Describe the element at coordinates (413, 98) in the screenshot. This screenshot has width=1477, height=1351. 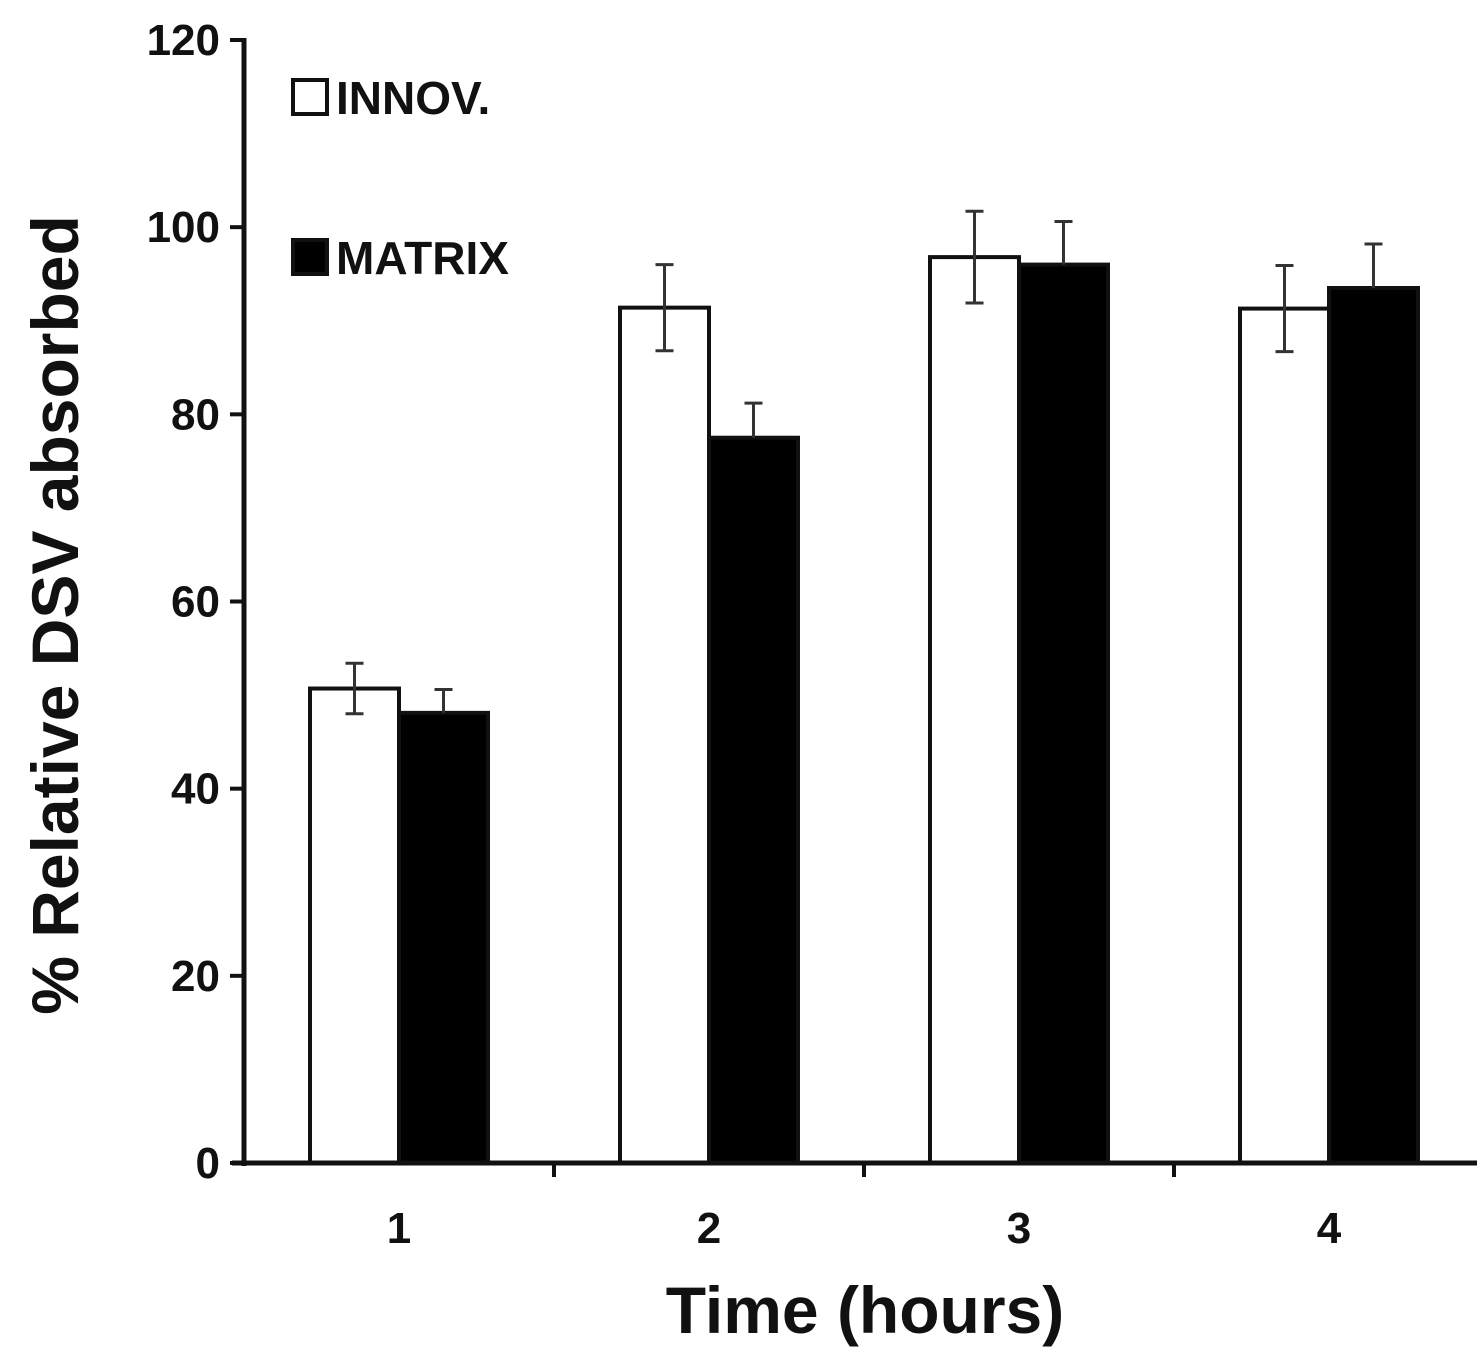
I see `legend-label: INNOV.` at that location.